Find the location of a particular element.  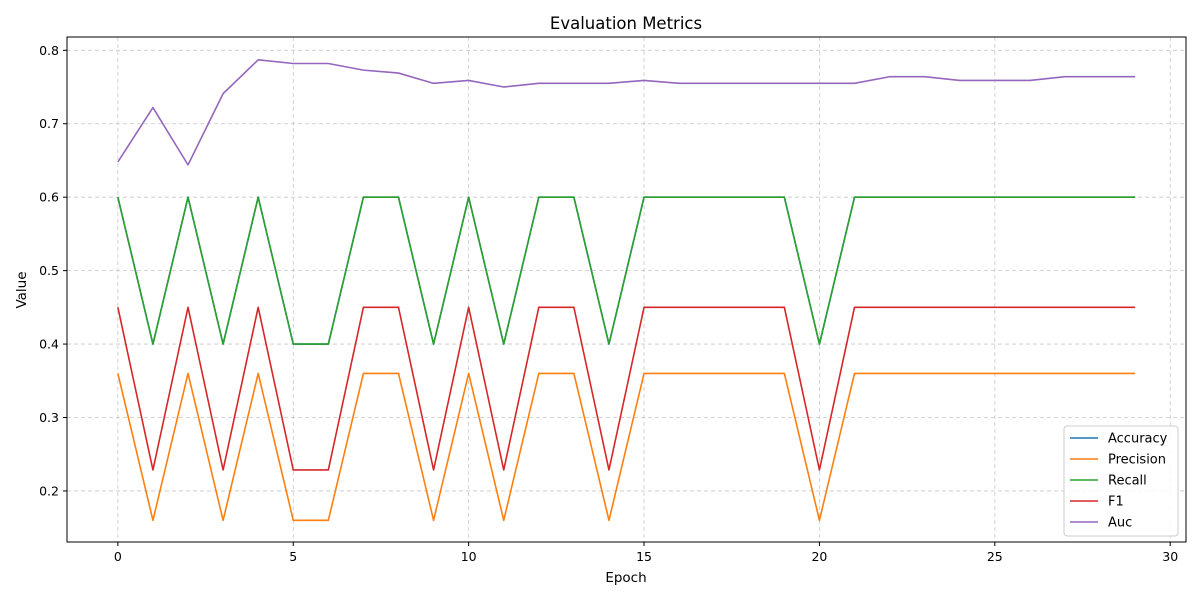

legend-label-precision: Precision is located at coordinates (1137, 460).